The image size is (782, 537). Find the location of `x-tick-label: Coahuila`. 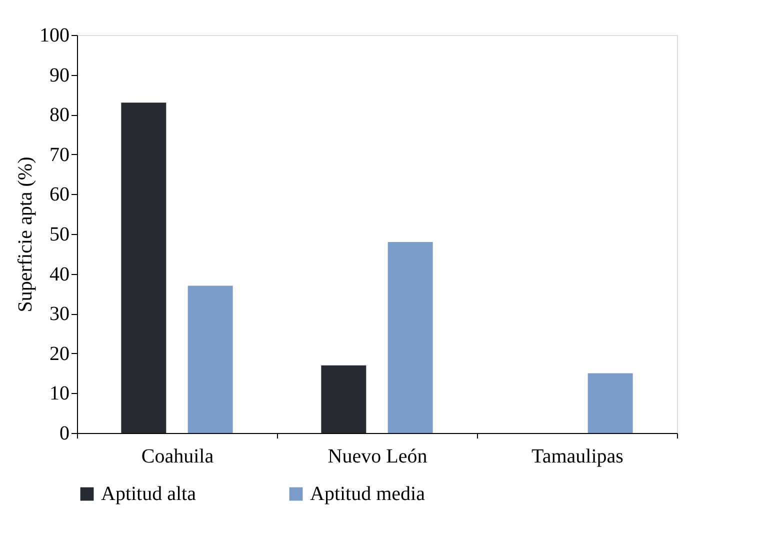

x-tick-label: Coahuila is located at coordinates (177, 457).